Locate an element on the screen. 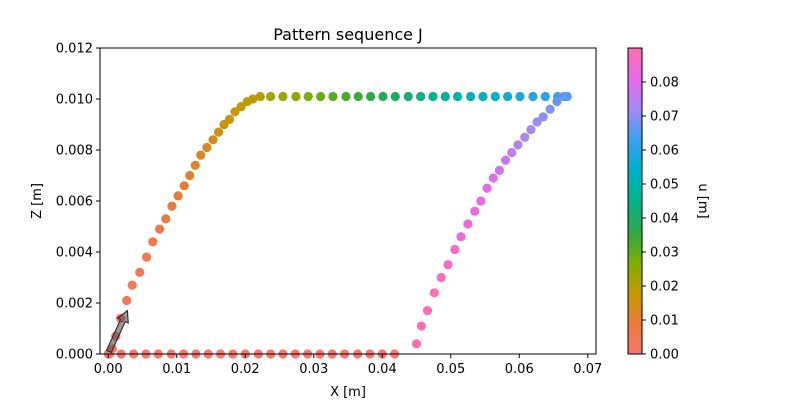  y-axis-ticks: 0.000 0.002 0.004 0.006 0.008 0.010 0.012 is located at coordinates (78, 202).